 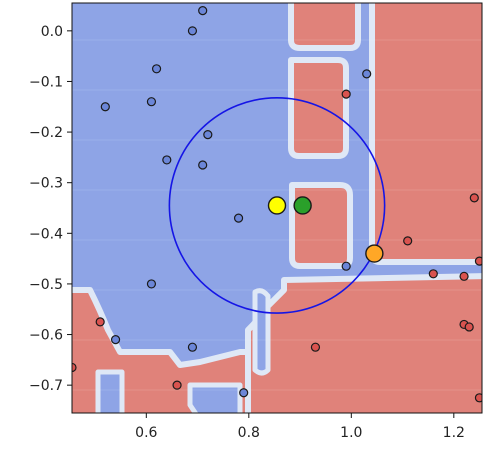 What do you see at coordinates (46, 234) in the screenshot?
I see `y-tick-label-4: −0.4` at bounding box center [46, 234].